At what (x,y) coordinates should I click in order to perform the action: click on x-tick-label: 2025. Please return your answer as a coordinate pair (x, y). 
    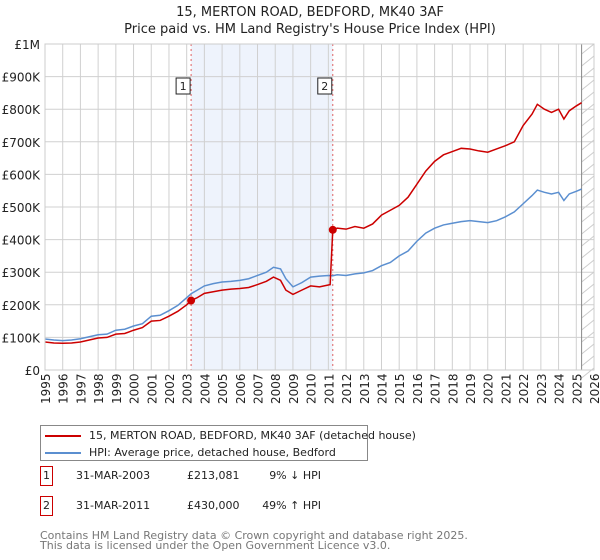
    Looking at the image, I should click on (577, 388).